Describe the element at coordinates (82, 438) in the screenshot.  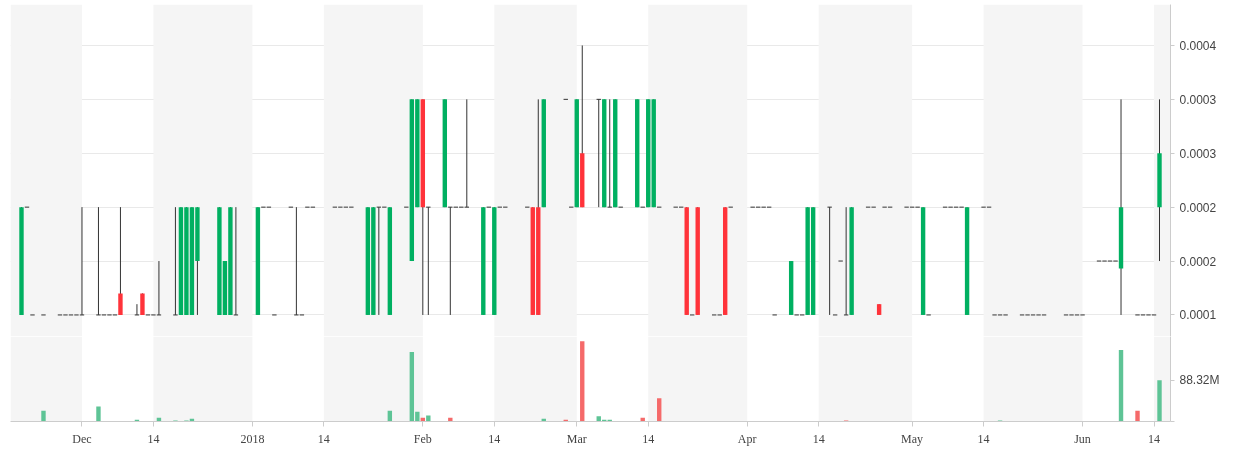
I see `x-tick-label: Dec` at that location.